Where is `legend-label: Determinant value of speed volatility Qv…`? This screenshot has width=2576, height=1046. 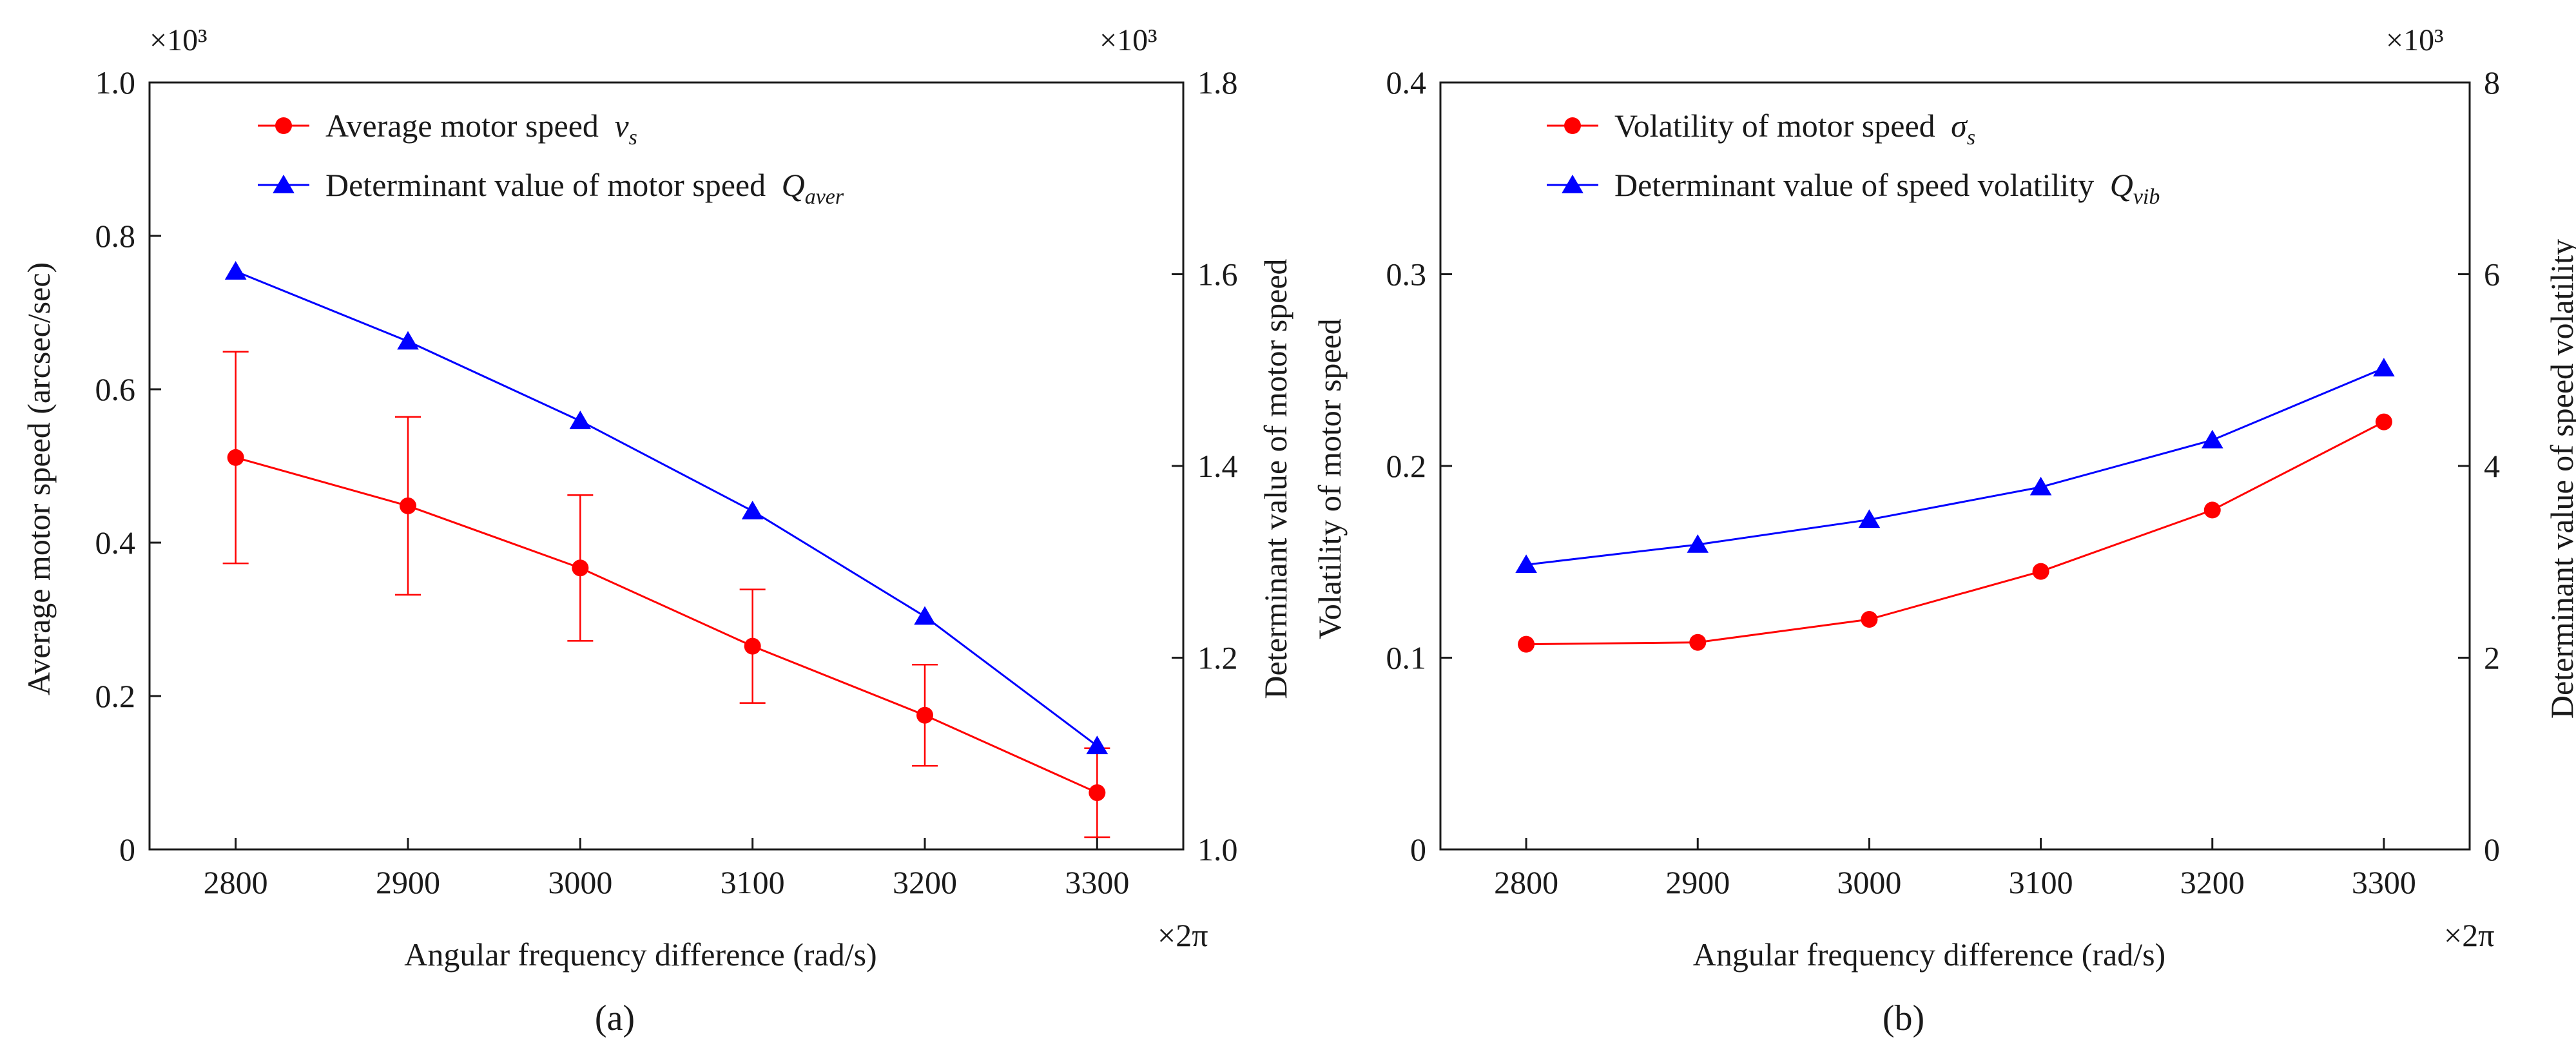 legend-label: Determinant value of speed volatility Qv… is located at coordinates (1887, 188).